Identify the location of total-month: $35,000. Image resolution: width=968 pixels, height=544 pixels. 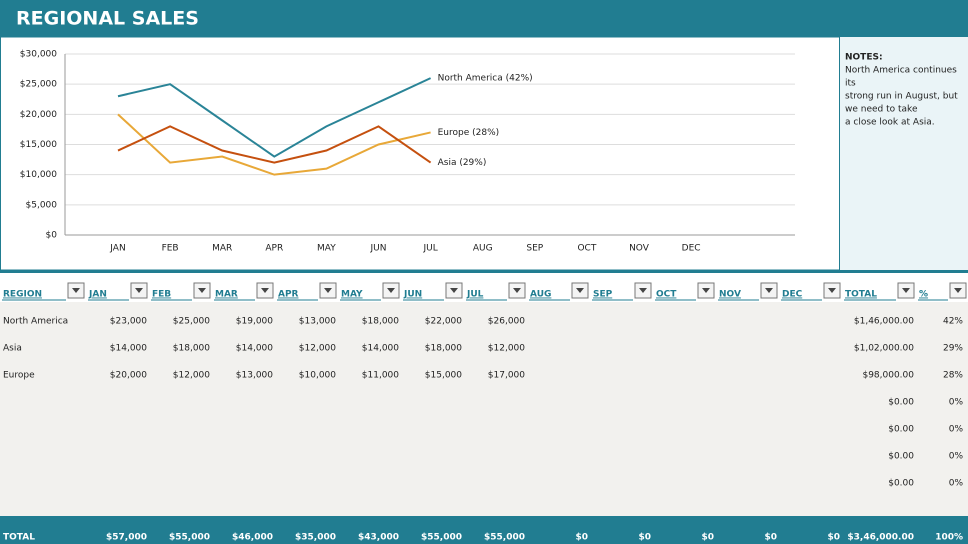
(315, 538).